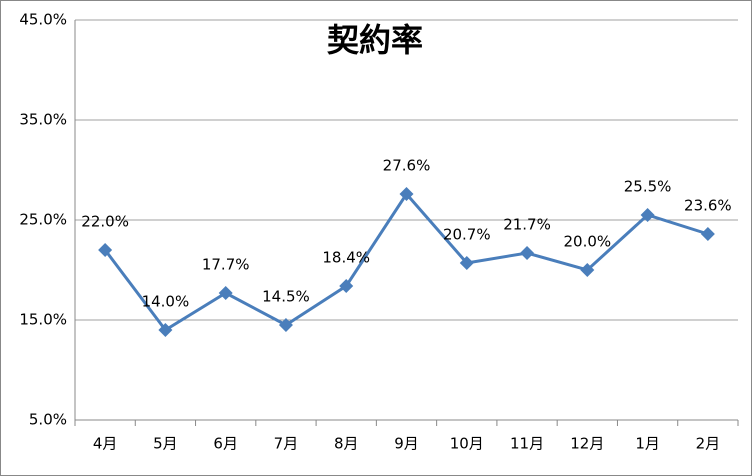 This screenshot has height=476, width=752. I want to click on data-label: 20.7%, so click(467, 235).